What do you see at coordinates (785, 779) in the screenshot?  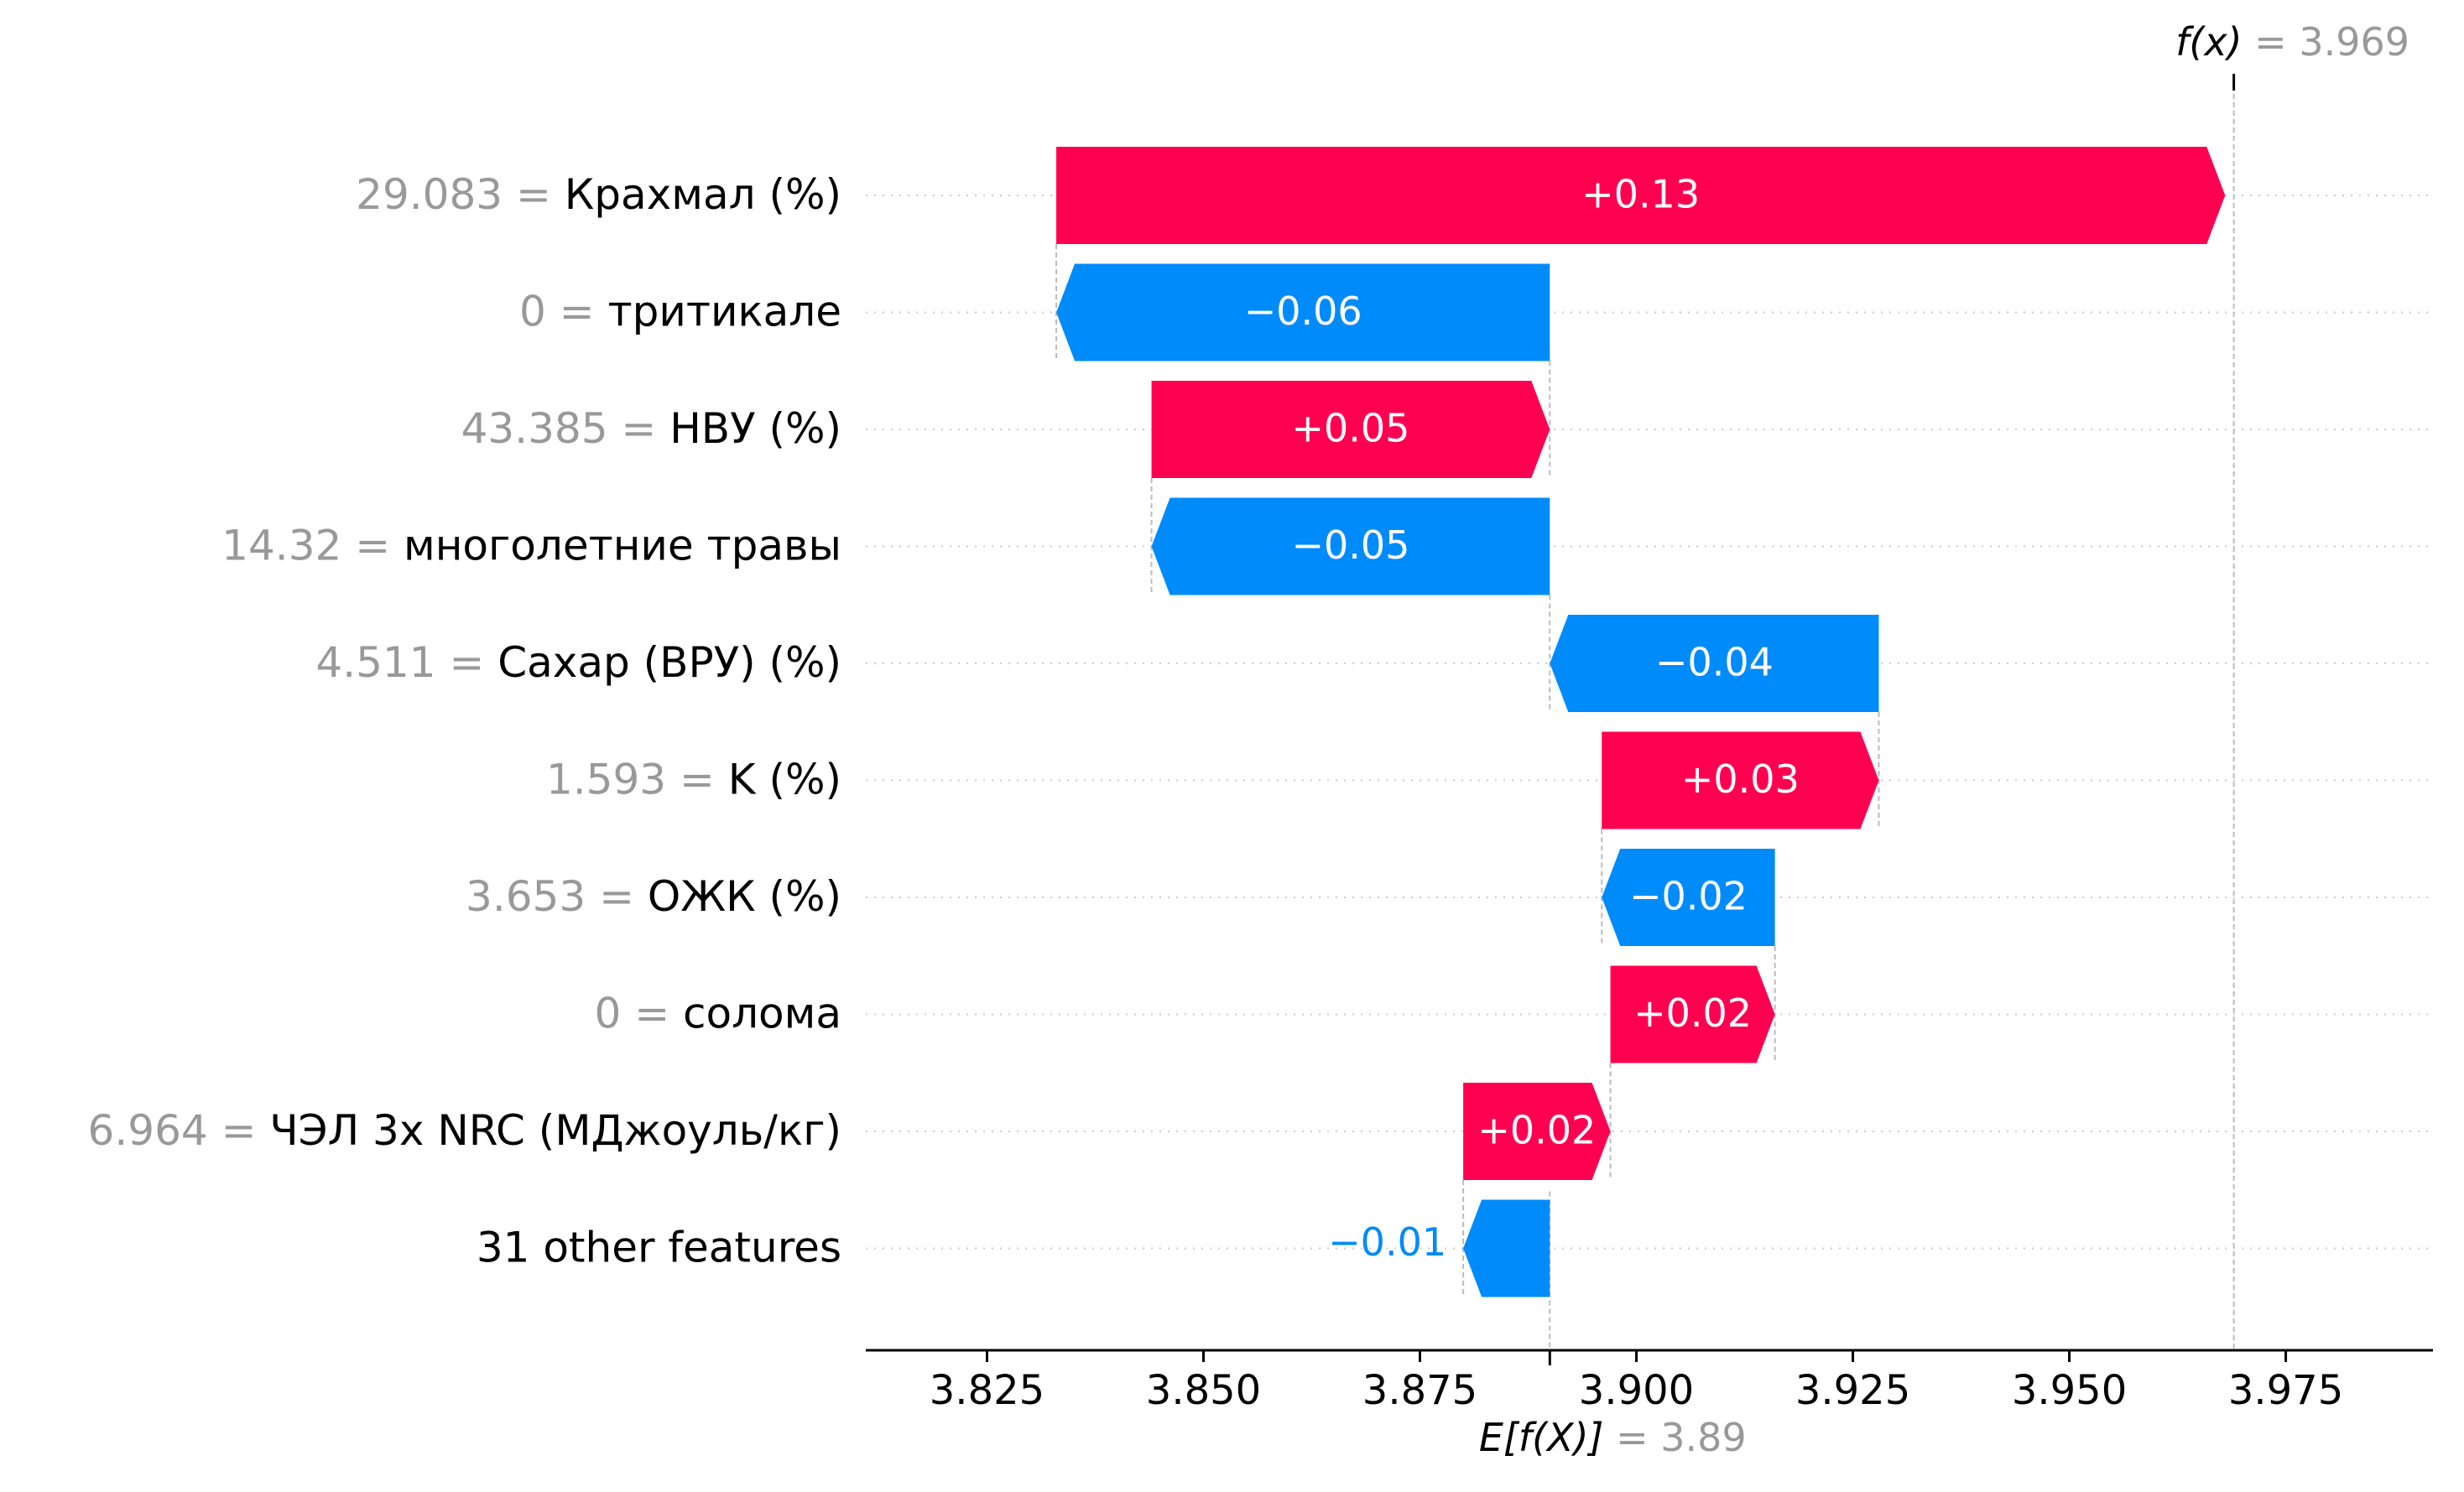 I see `feature-name: K (%)` at bounding box center [785, 779].